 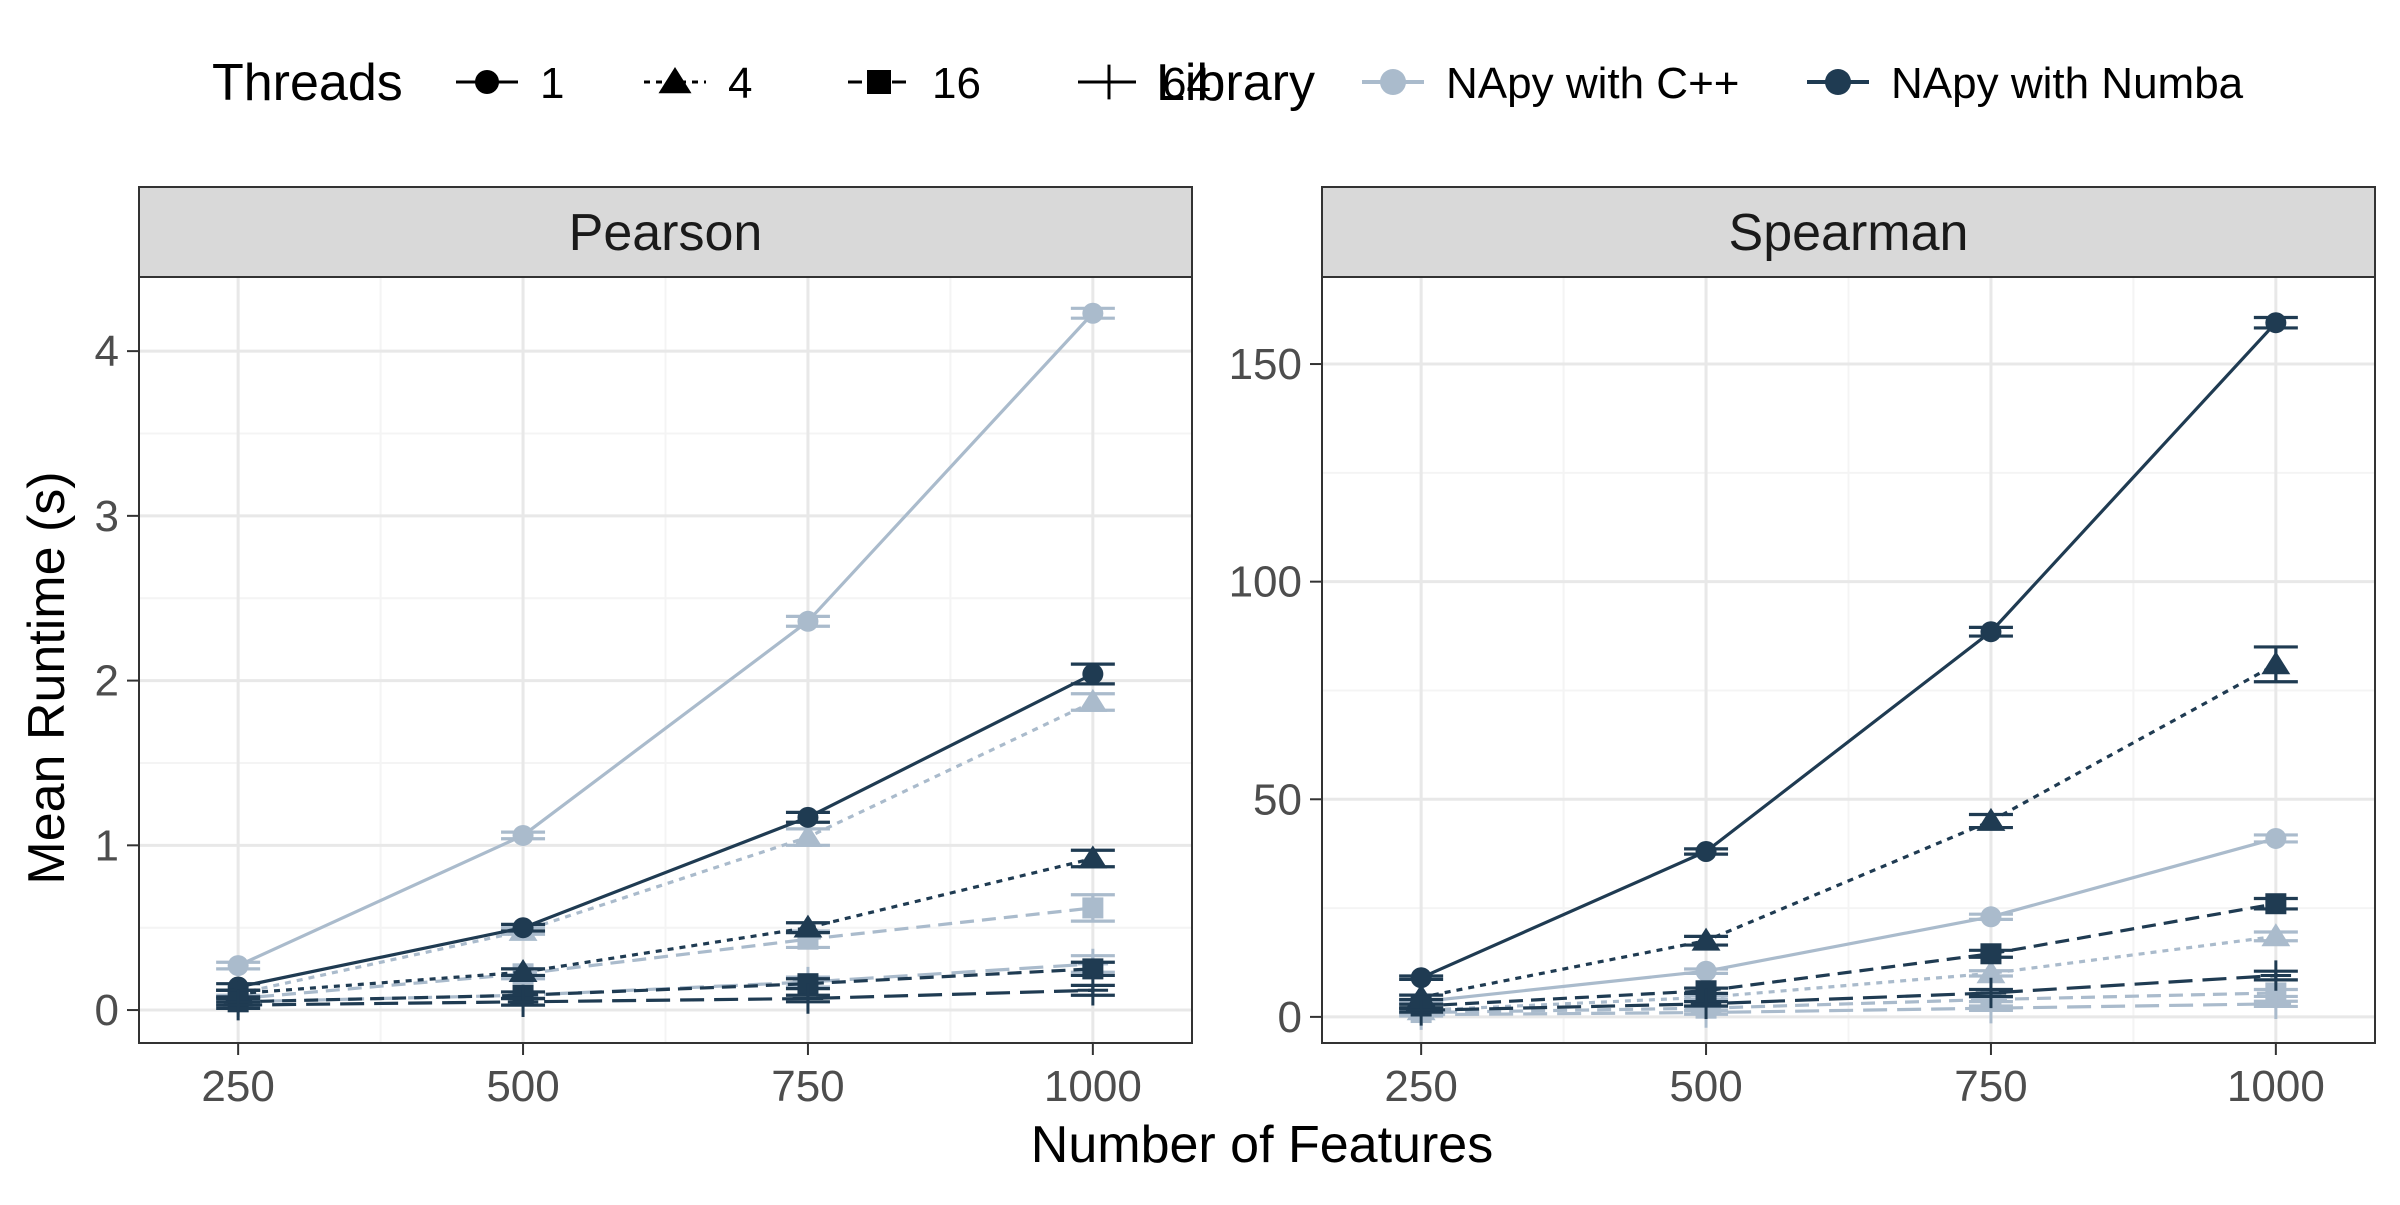 I want to click on panel-title: Pearson, so click(x=666, y=233).